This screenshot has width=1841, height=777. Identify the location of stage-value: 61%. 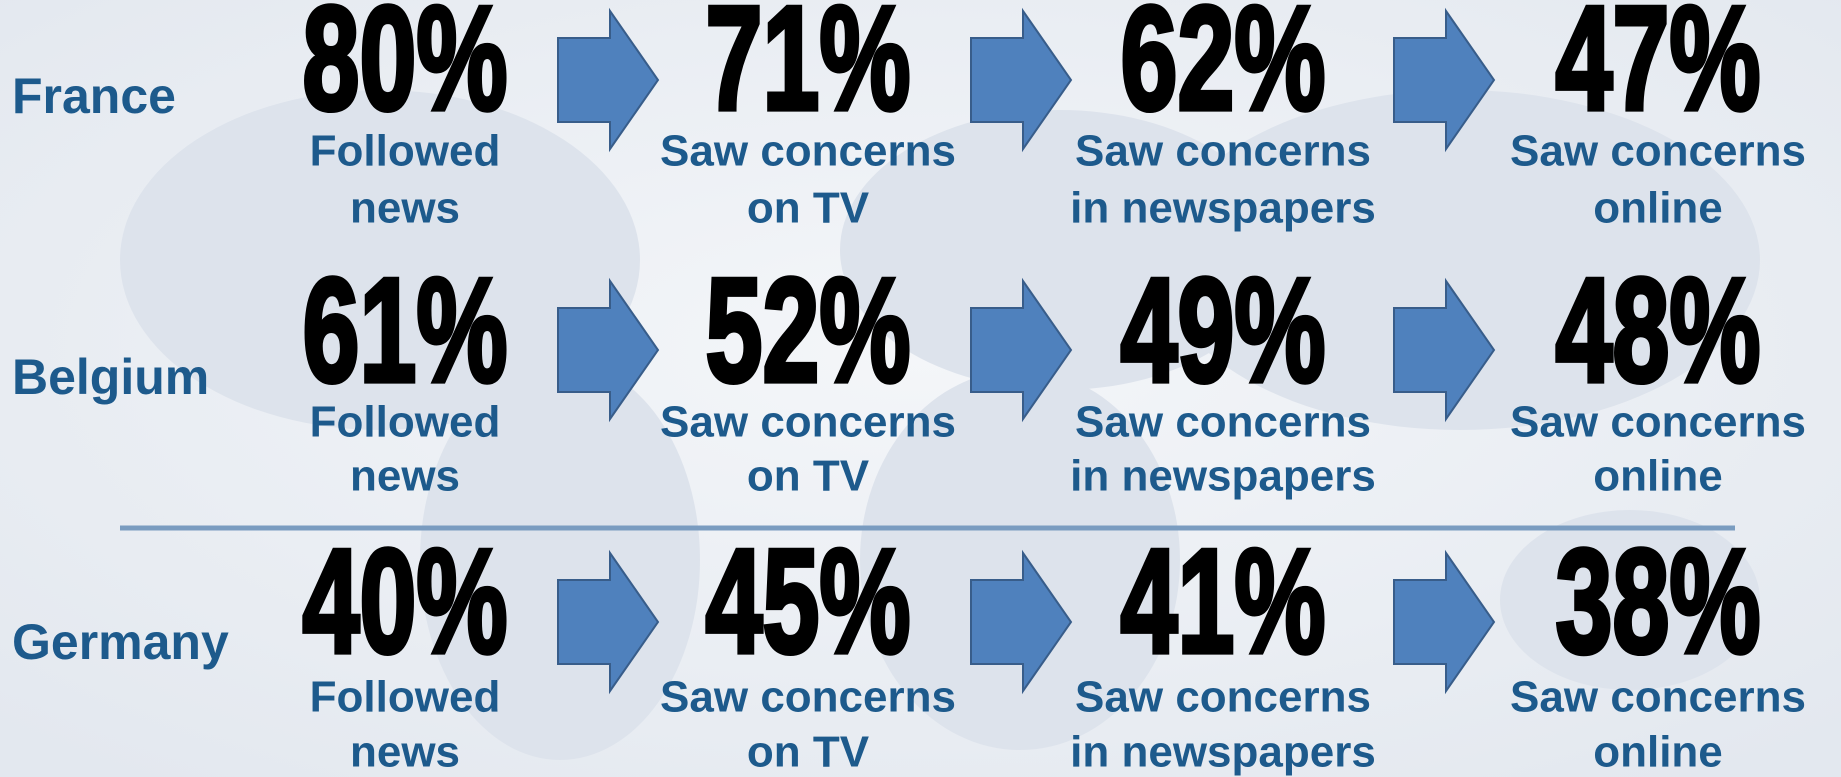
(405, 330).